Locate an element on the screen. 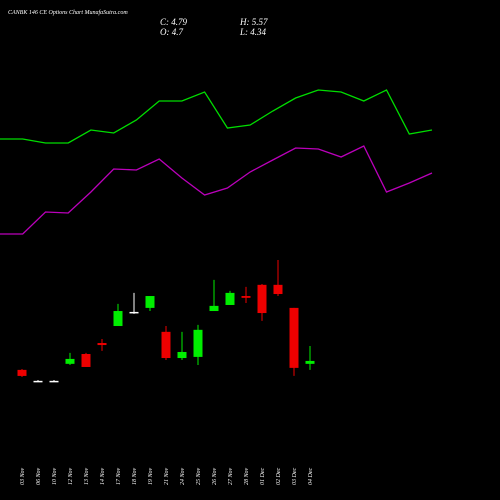 The height and width of the screenshot is (500, 500). ohlc-readout: O: 4.7 is located at coordinates (172, 32).